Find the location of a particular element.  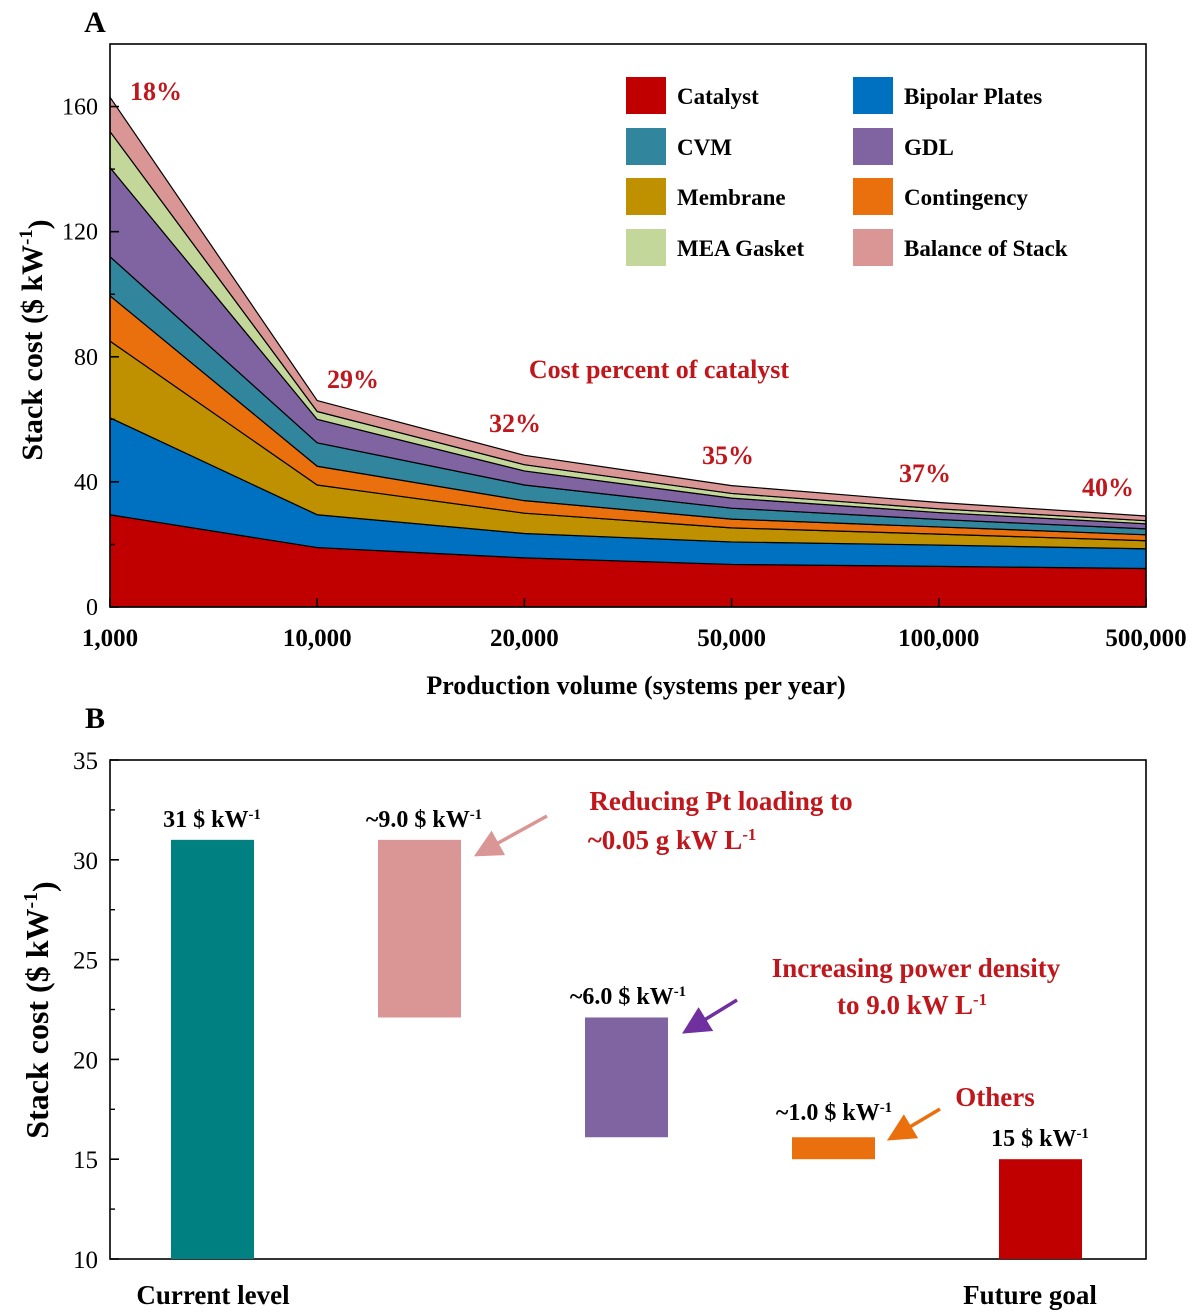

y-tick-label: 35 is located at coordinates (85, 761).